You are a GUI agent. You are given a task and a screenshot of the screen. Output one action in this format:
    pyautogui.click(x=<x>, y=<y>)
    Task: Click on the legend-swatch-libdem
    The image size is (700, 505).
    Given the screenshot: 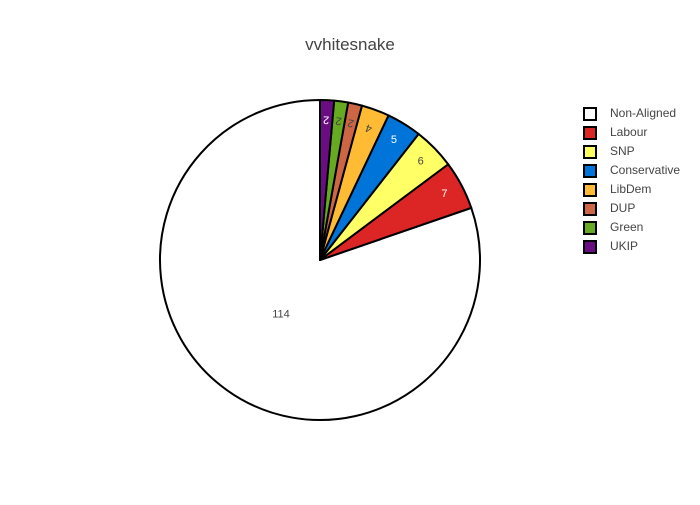 What is the action you would take?
    pyautogui.click(x=590, y=190)
    